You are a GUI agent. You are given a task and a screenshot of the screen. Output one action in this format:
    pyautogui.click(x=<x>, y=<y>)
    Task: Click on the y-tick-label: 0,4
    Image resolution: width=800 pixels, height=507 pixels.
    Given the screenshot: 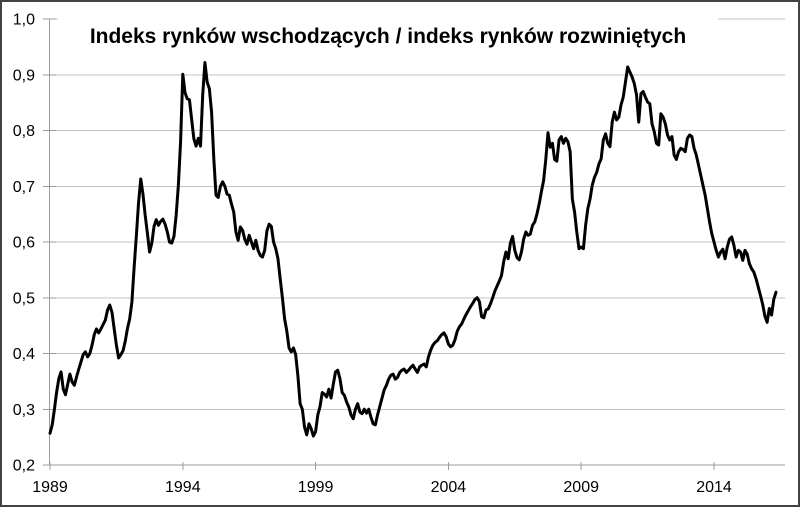 What is the action you would take?
    pyautogui.click(x=24, y=354)
    